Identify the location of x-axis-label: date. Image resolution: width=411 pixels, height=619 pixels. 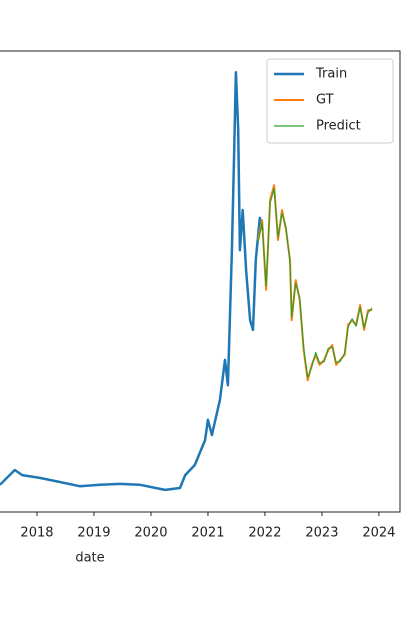
(89, 558).